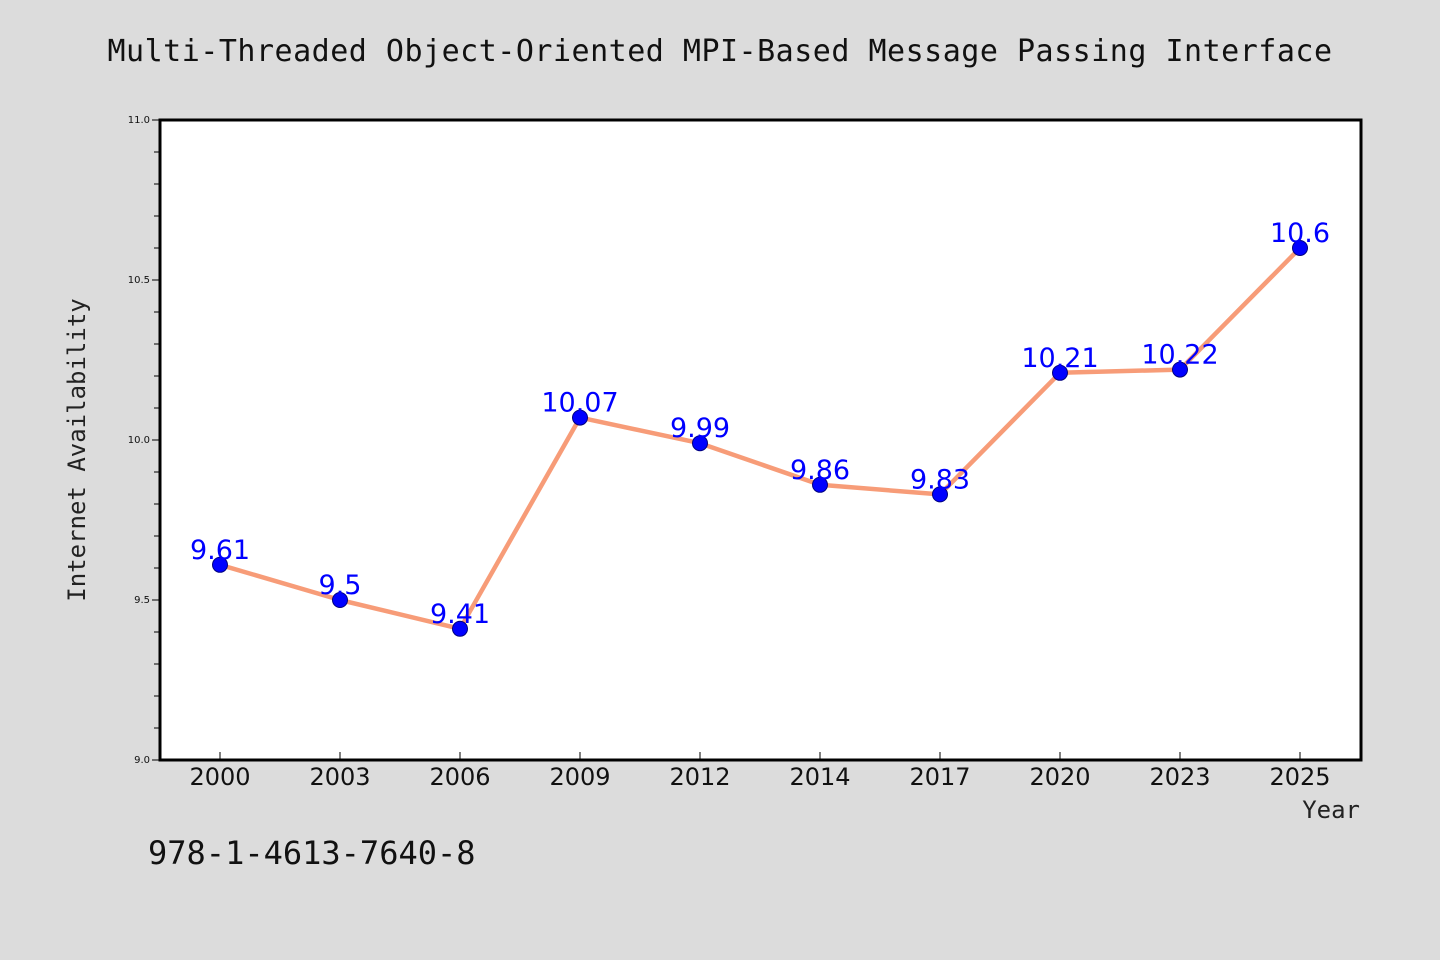  What do you see at coordinates (219, 777) in the screenshot?
I see `x-tick-label: 2000` at bounding box center [219, 777].